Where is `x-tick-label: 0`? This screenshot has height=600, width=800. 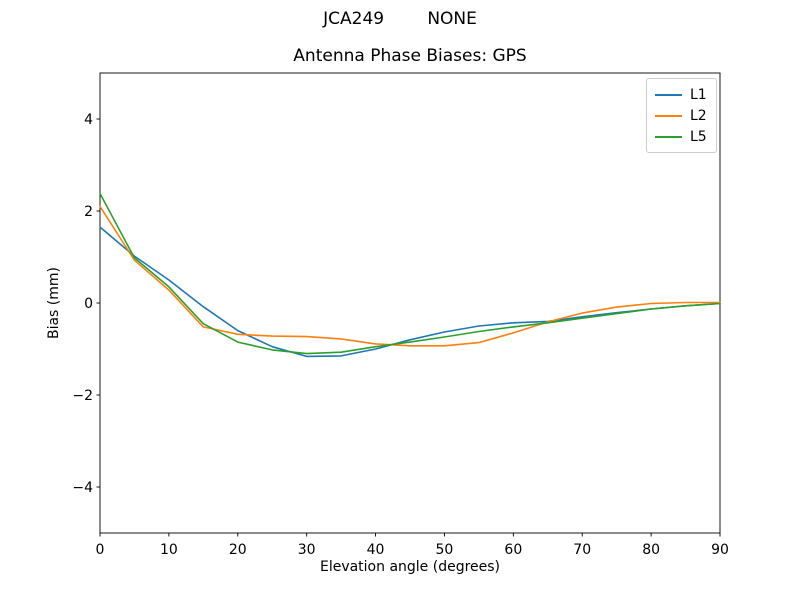
x-tick-label: 0 is located at coordinates (100, 550).